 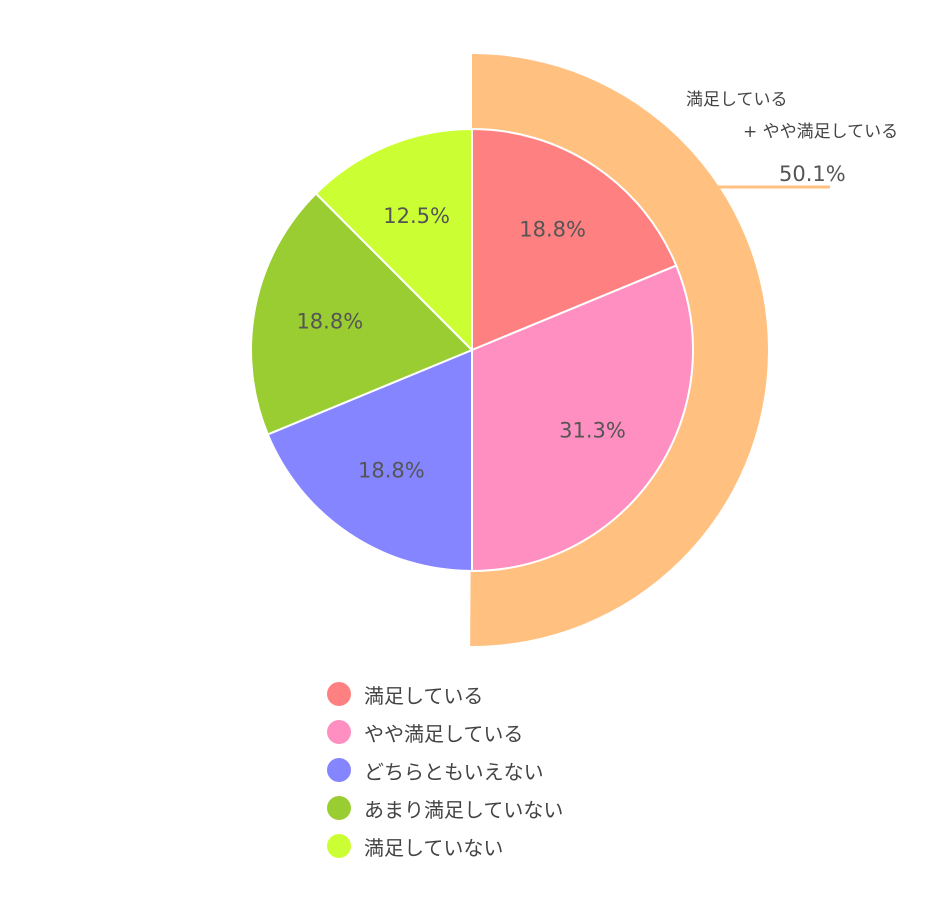 I want to click on legend-item: あまり満足していない, so click(x=527, y=808).